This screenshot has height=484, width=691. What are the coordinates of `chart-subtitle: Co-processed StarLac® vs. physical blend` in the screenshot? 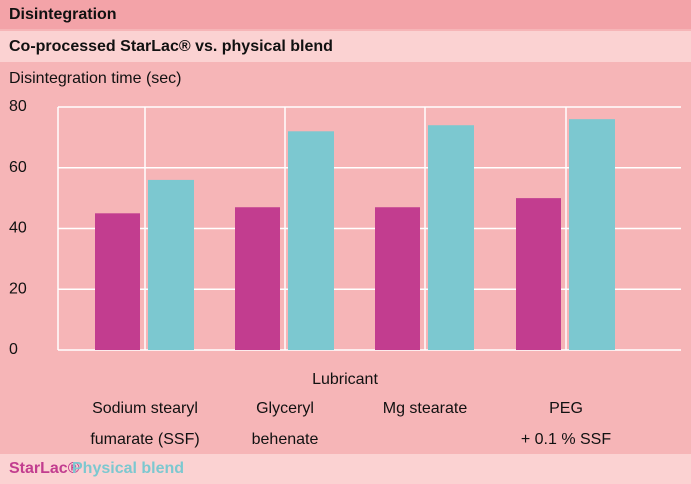 It's located at (171, 46).